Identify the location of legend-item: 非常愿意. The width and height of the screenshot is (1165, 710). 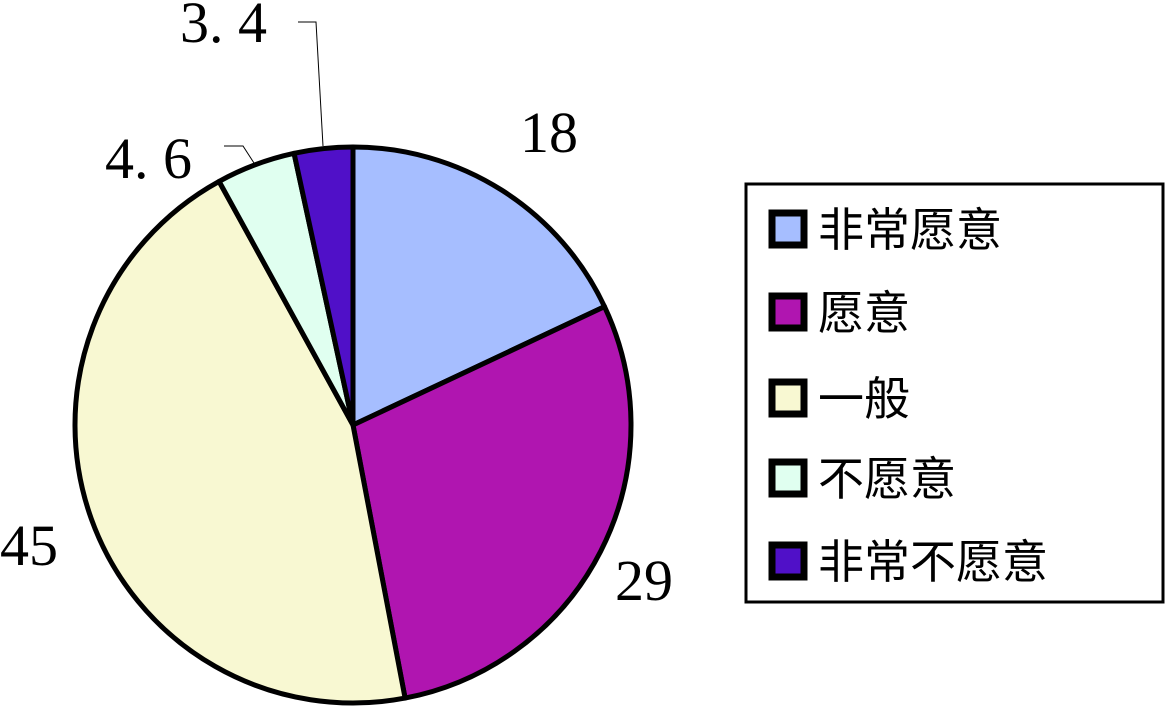
(885, 230).